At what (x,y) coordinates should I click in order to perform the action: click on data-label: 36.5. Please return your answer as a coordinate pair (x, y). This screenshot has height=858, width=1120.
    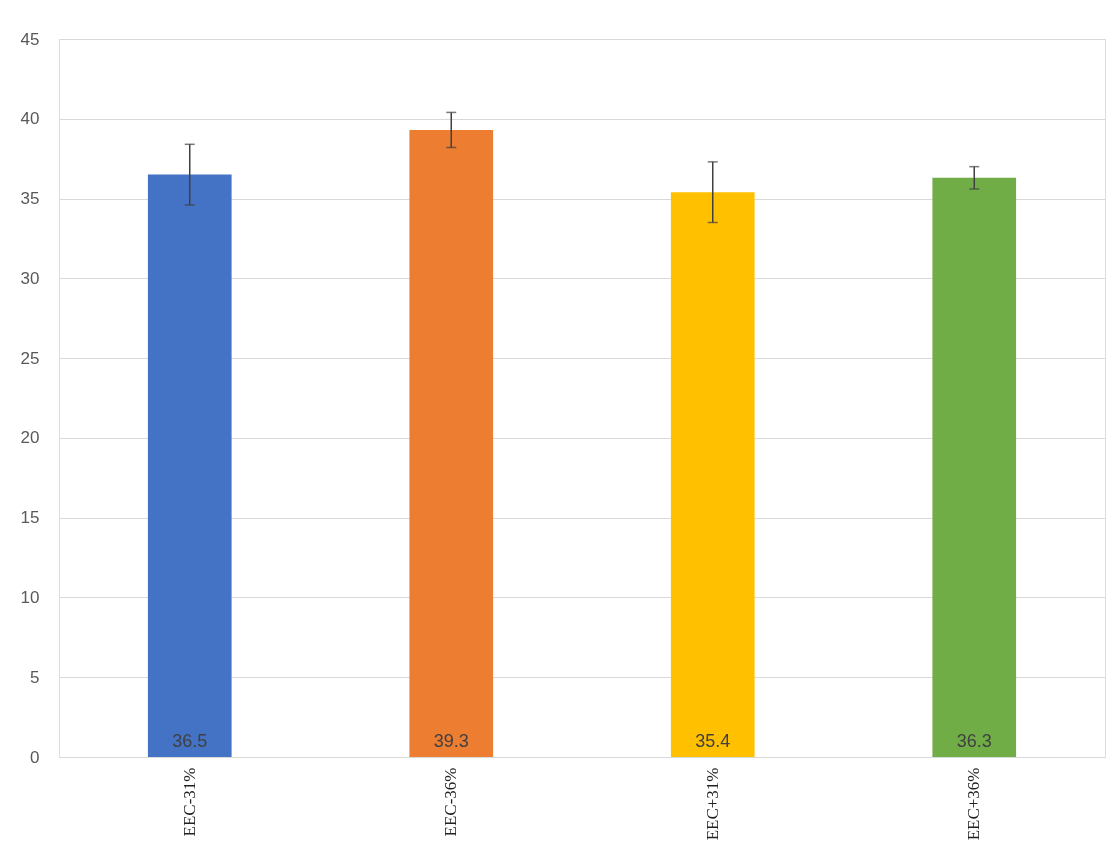
    Looking at the image, I should click on (190, 741).